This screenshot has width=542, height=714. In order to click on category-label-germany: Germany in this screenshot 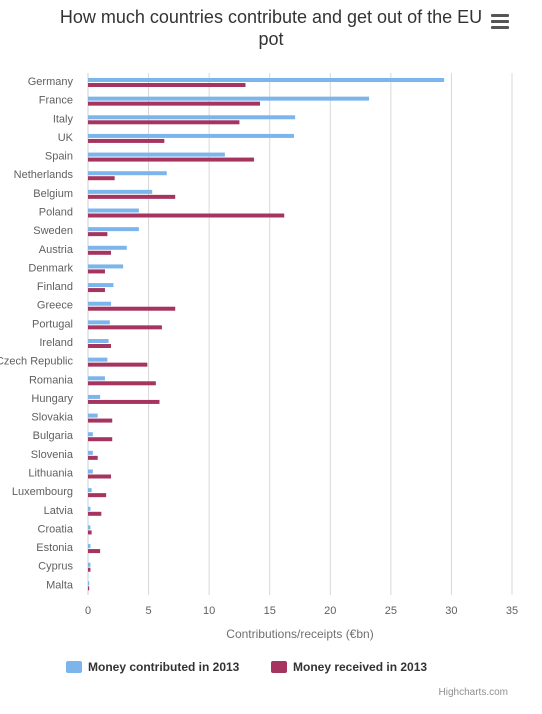, I will do `click(51, 82)`.